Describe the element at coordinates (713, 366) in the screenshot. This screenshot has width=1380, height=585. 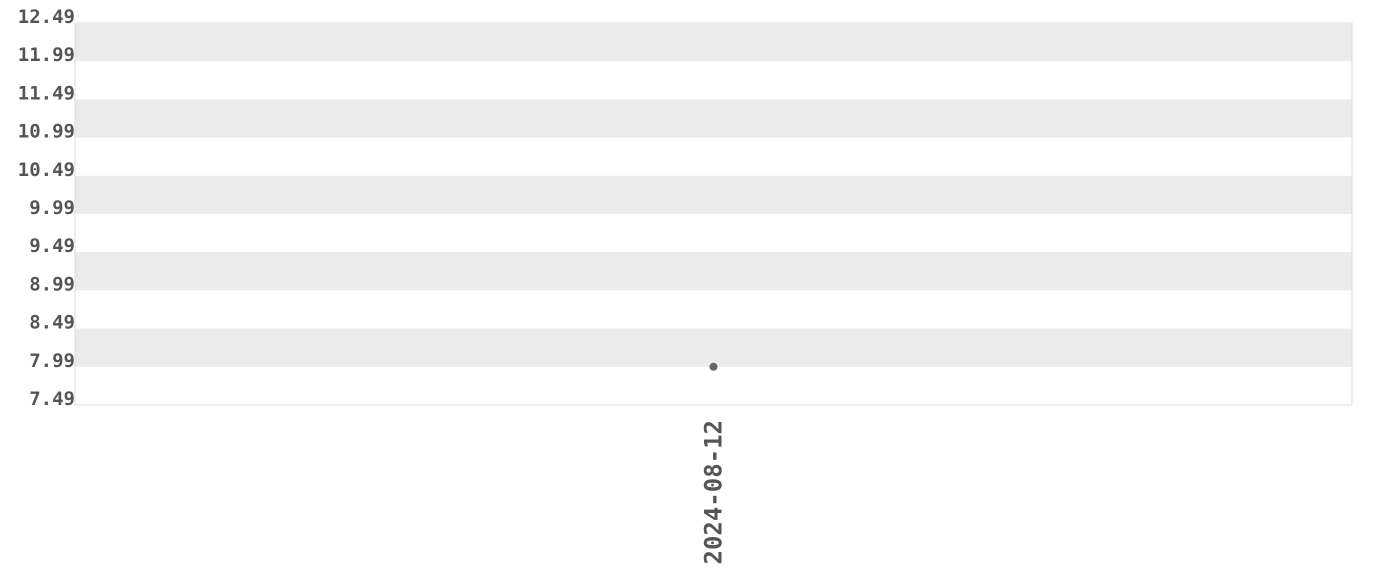
I see `data-point` at that location.